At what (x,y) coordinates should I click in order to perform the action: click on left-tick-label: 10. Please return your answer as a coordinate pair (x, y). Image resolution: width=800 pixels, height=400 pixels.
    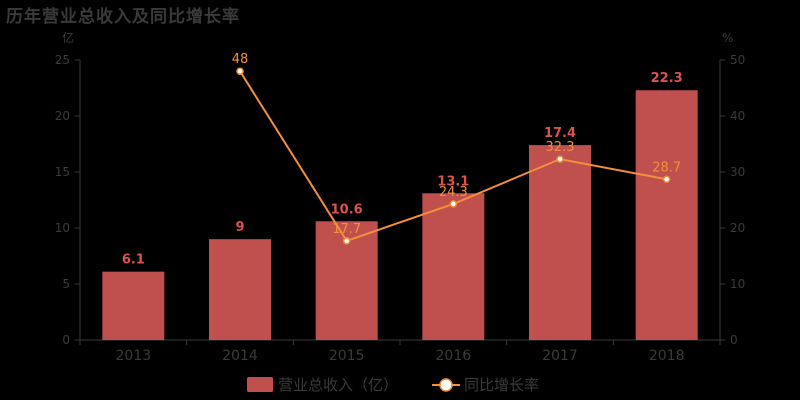
    Looking at the image, I should click on (62, 228).